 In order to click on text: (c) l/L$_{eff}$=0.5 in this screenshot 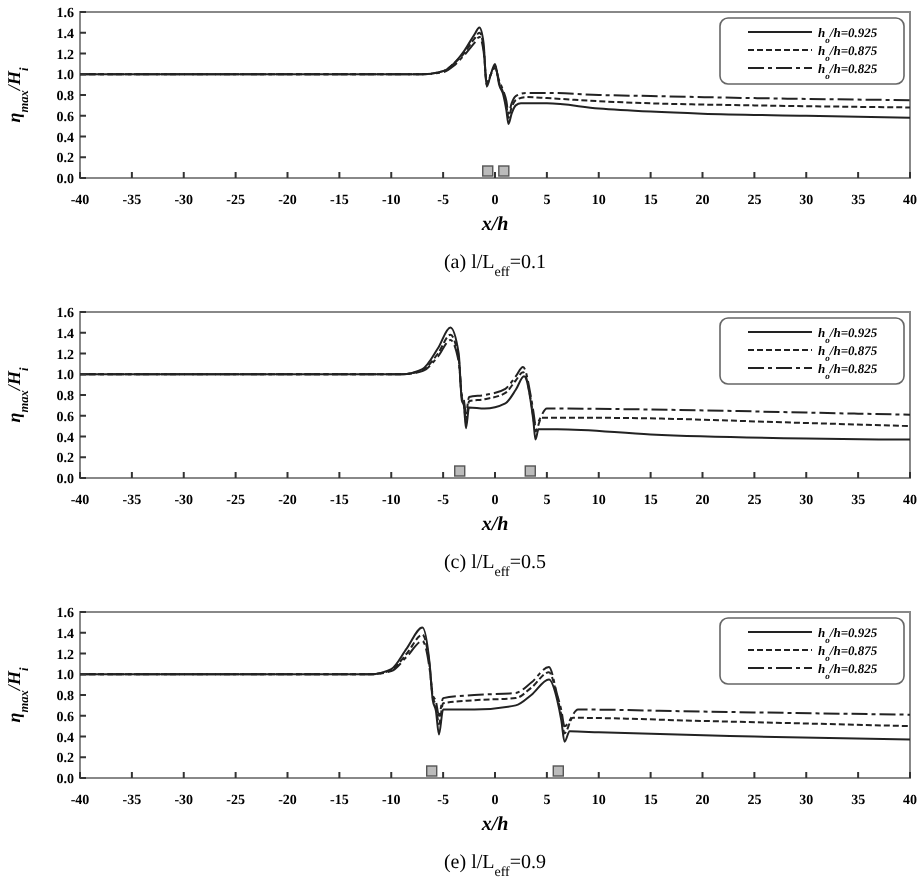, I will do `click(495, 566)`.